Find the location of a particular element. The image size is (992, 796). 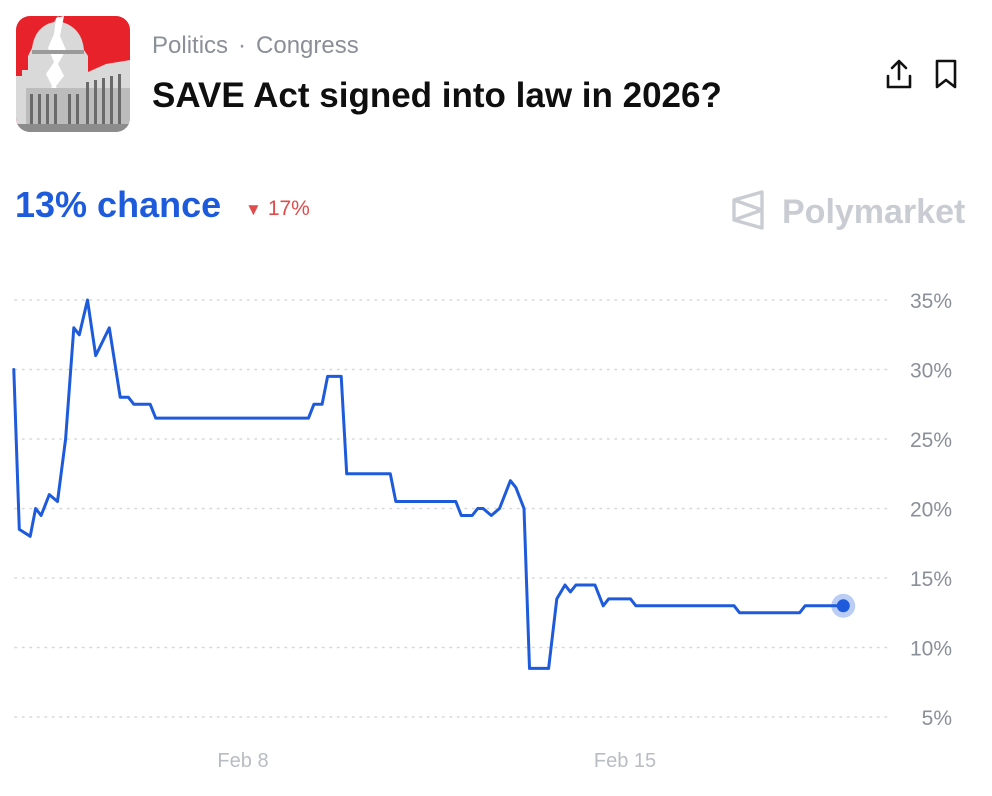

y-tick-label: 25% is located at coordinates (931, 440).